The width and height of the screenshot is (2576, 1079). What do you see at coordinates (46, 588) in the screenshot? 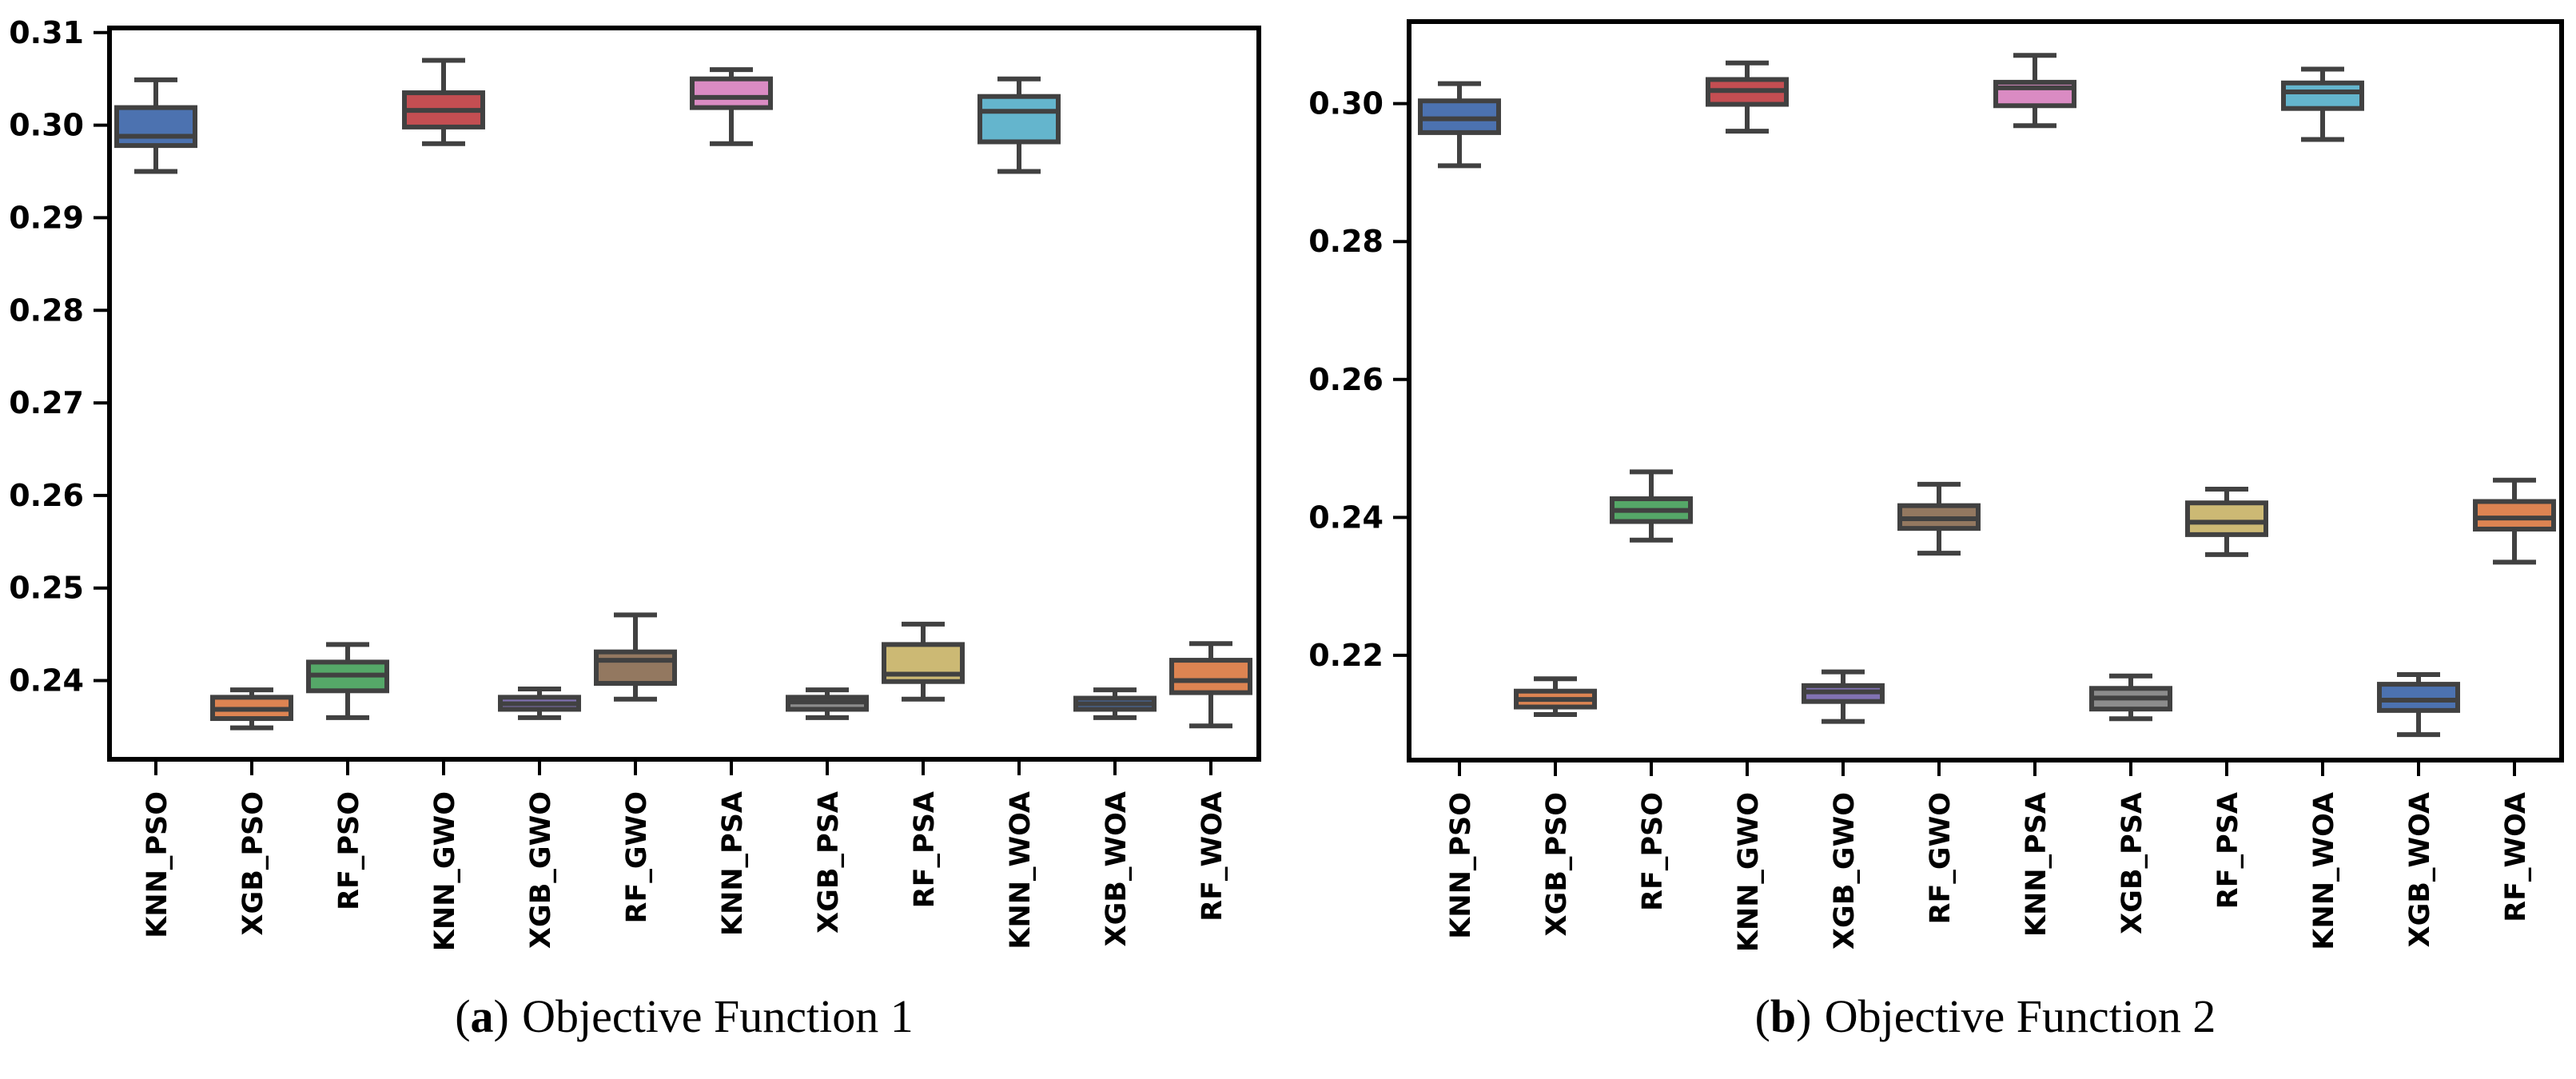
I see `y-tick-label: 0.25` at bounding box center [46, 588].